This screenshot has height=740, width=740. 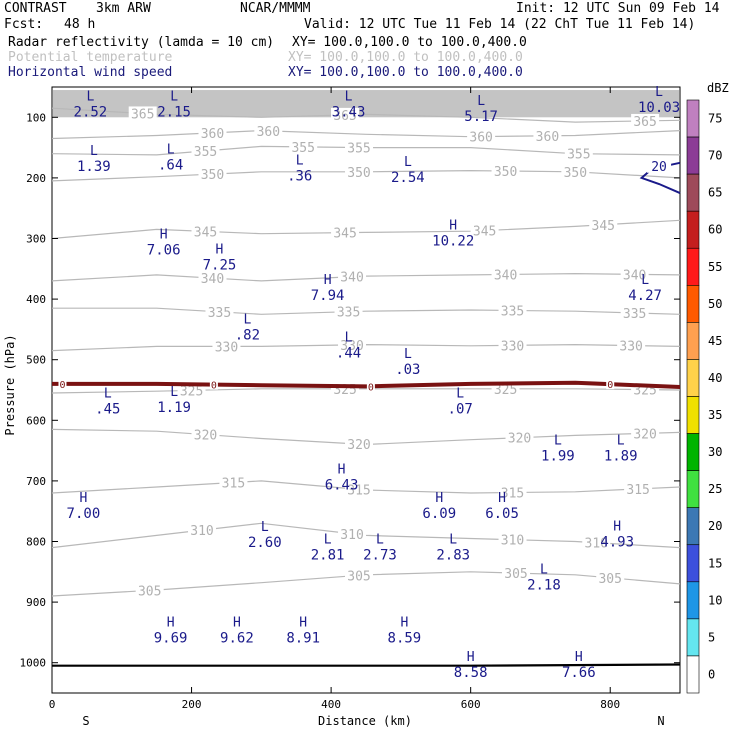 What do you see at coordinates (107, 409) in the screenshot?
I see `extremum-value: .45` at bounding box center [107, 409].